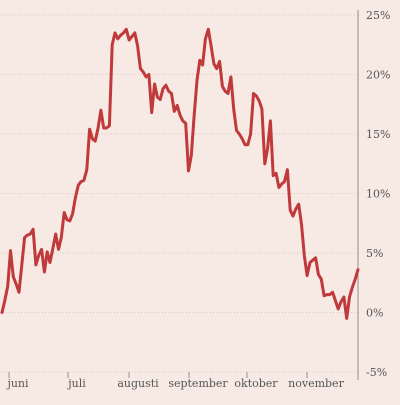  I want to click on x-tick-label: juli, so click(76, 383).